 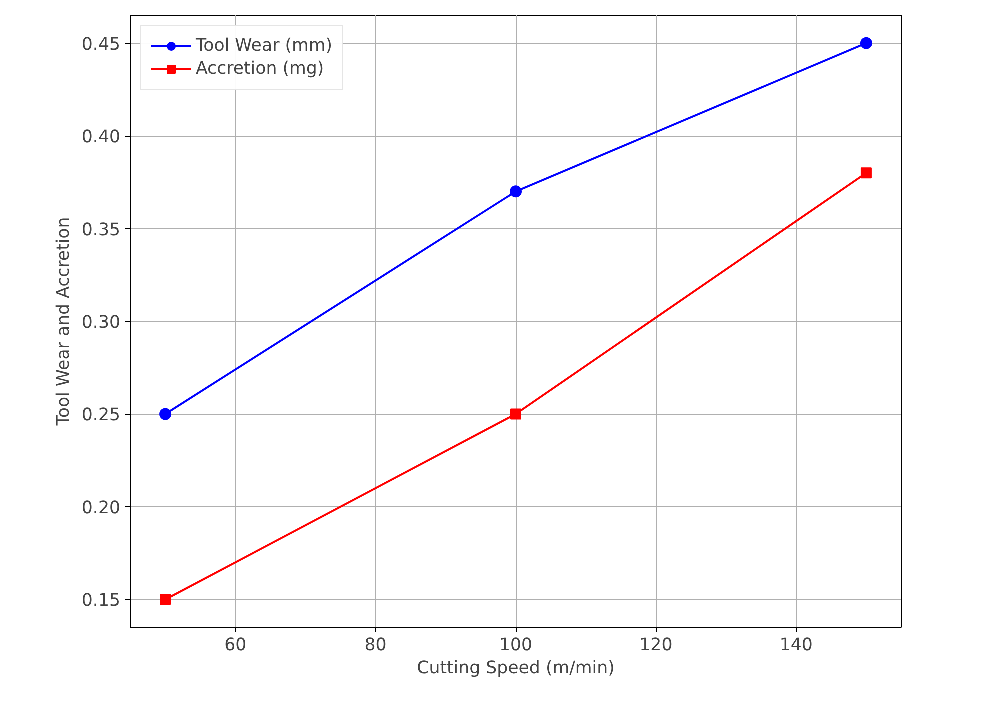 What do you see at coordinates (101, 44) in the screenshot?
I see `y-tick-label: 0.45` at bounding box center [101, 44].